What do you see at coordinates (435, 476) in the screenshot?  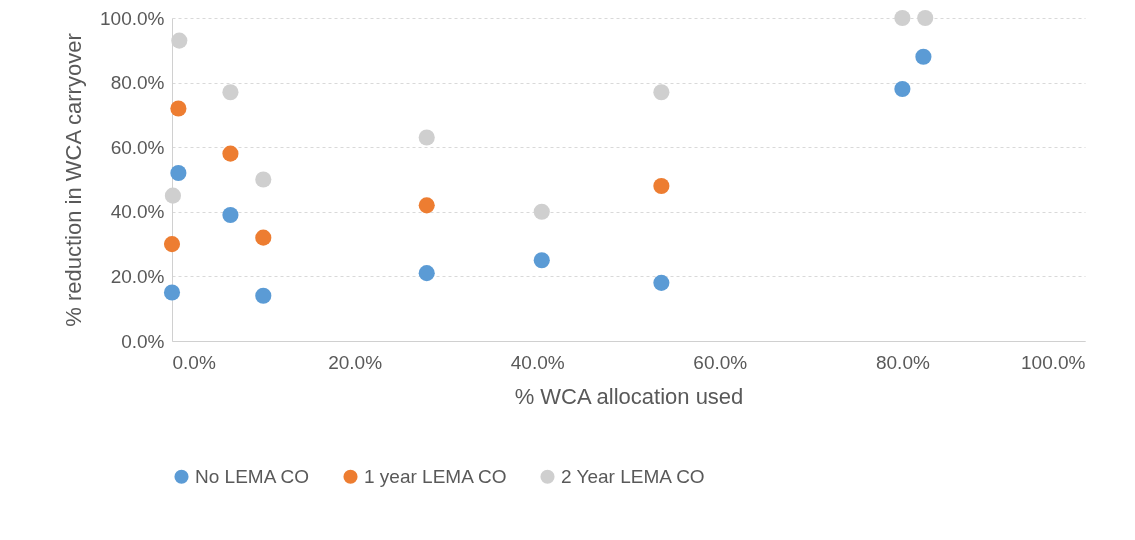 I see `legend-label: 1 year LEMA CO` at bounding box center [435, 476].